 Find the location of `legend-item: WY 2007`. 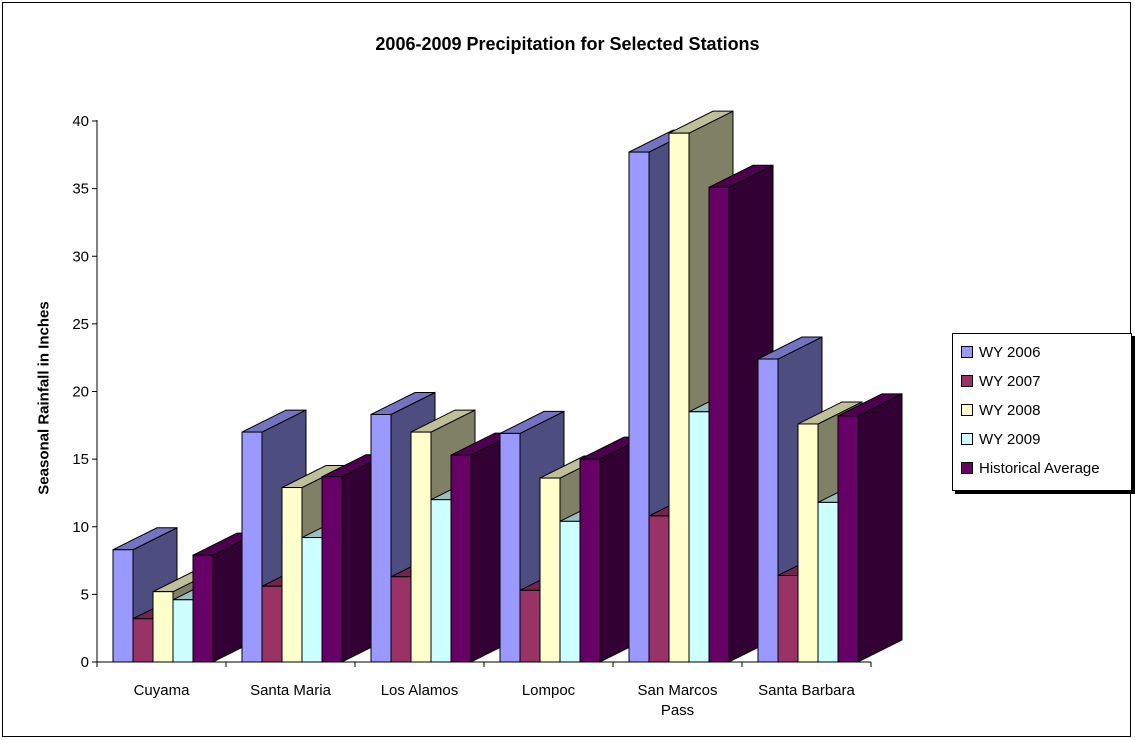

legend-item: WY 2007 is located at coordinates (1000, 381).